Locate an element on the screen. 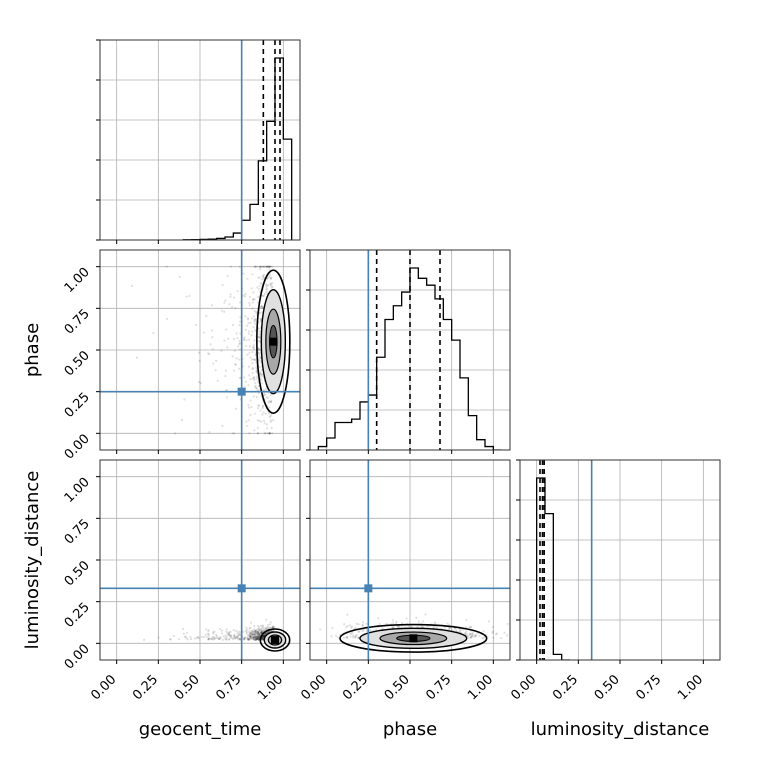  panel-content is located at coordinates (200, 140).